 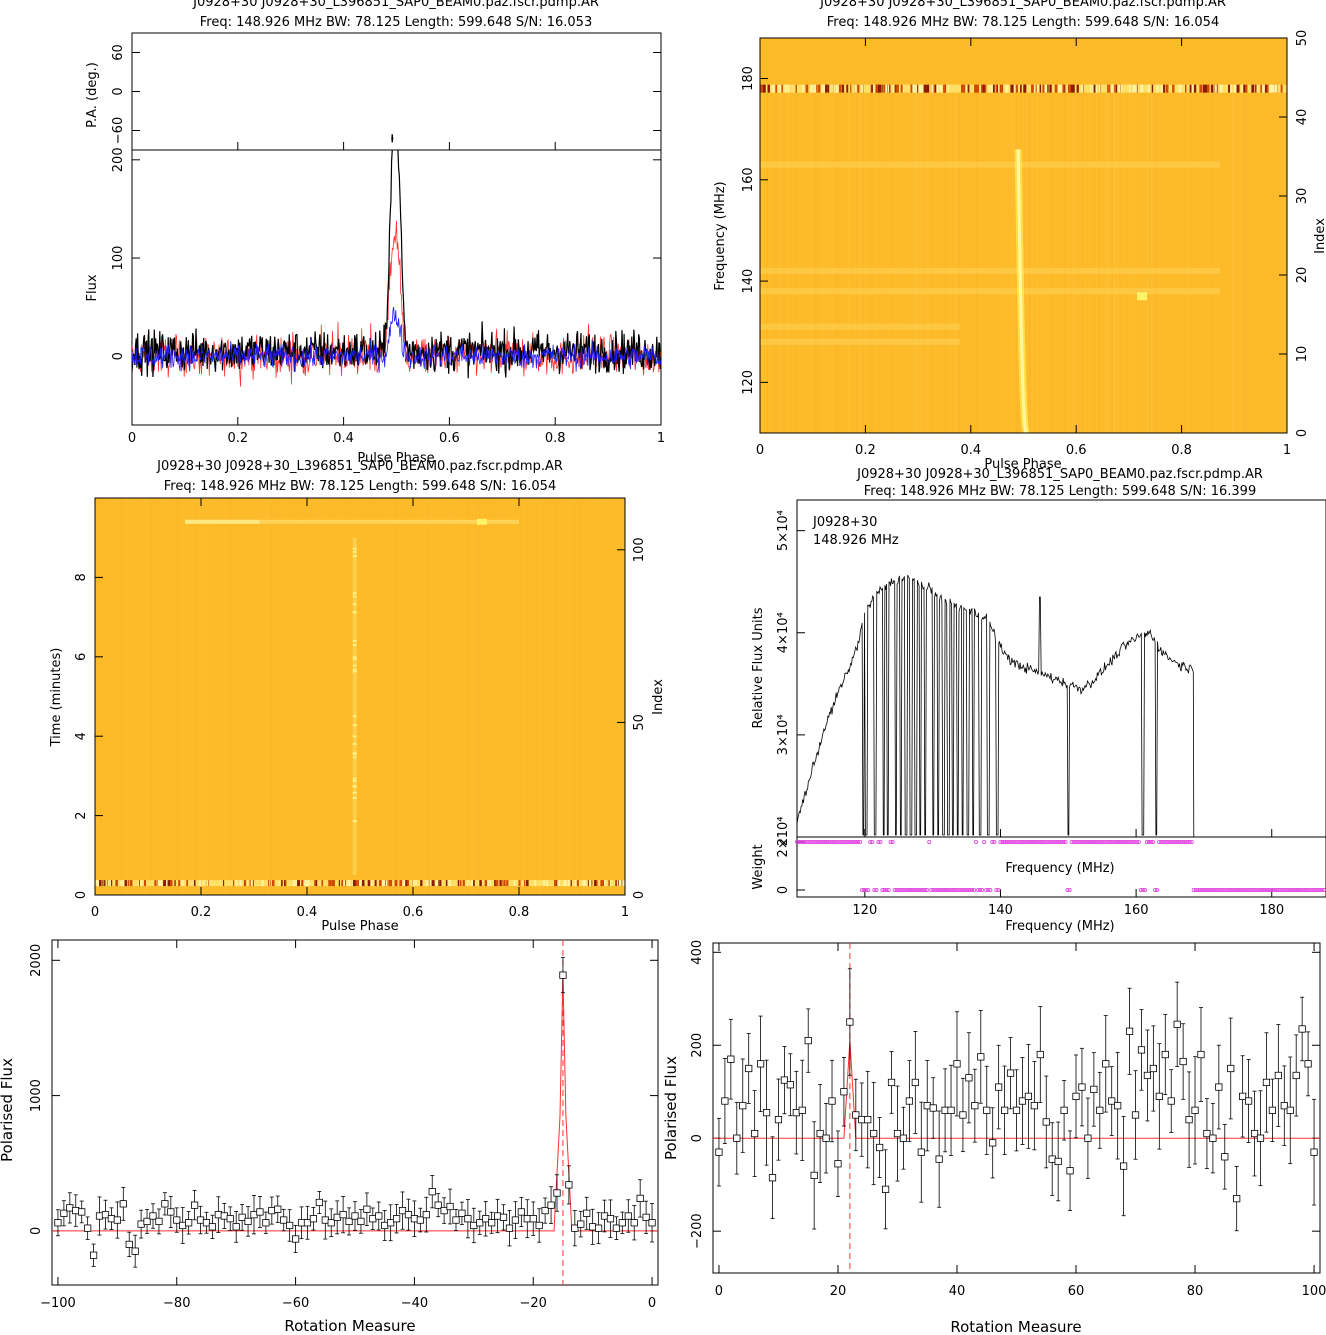 I want to click on rm5-xtick-label-5: 100, so click(x=1314, y=1291).